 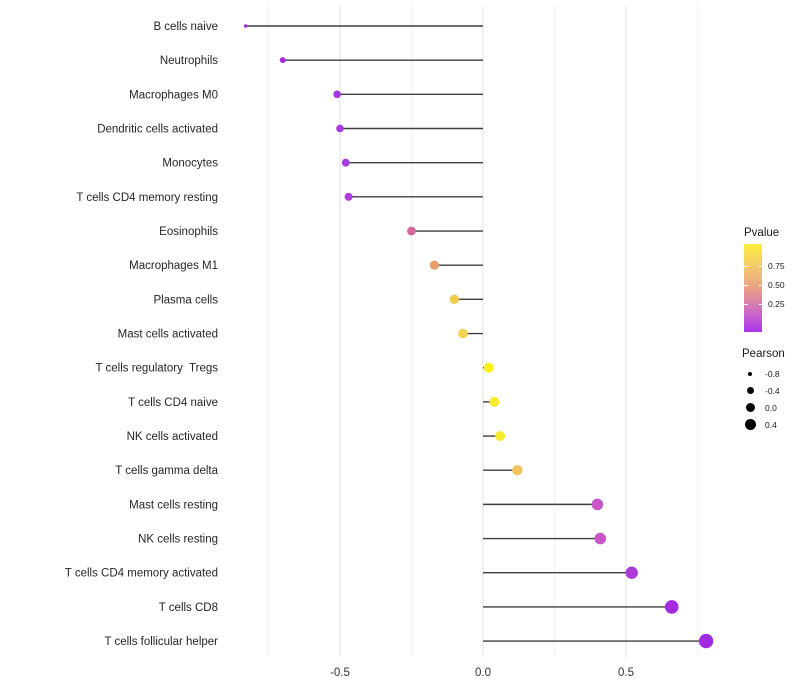 What do you see at coordinates (161, 642) in the screenshot?
I see `y-axis-label: T cells follicular helper` at bounding box center [161, 642].